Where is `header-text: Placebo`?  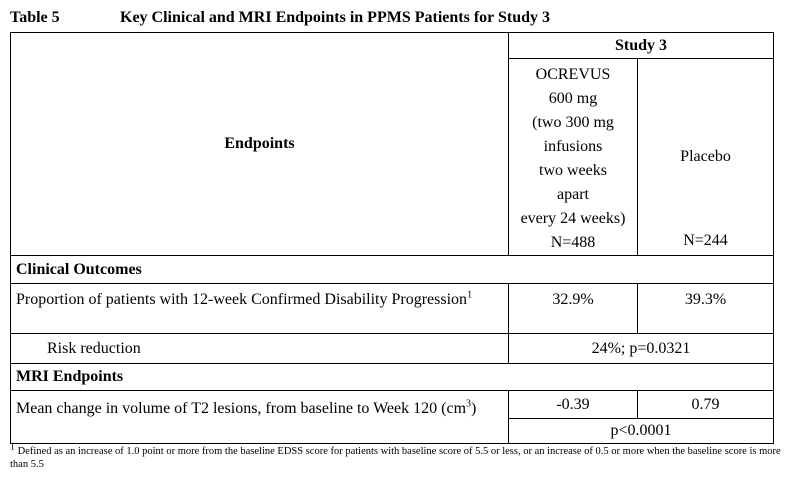 header-text: Placebo is located at coordinates (705, 156).